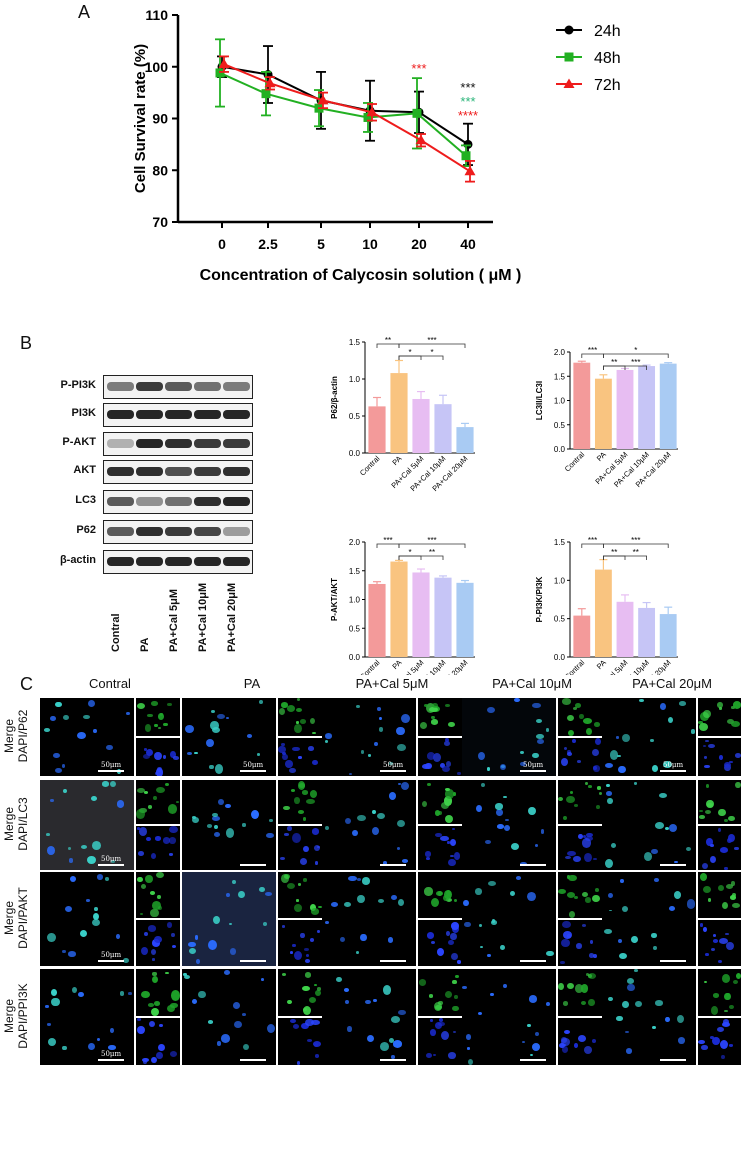 Image resolution: width=741 pixels, height=1164 pixels. What do you see at coordinates (370, 244) in the screenshot?
I see `x-tick-label: 10` at bounding box center [370, 244].